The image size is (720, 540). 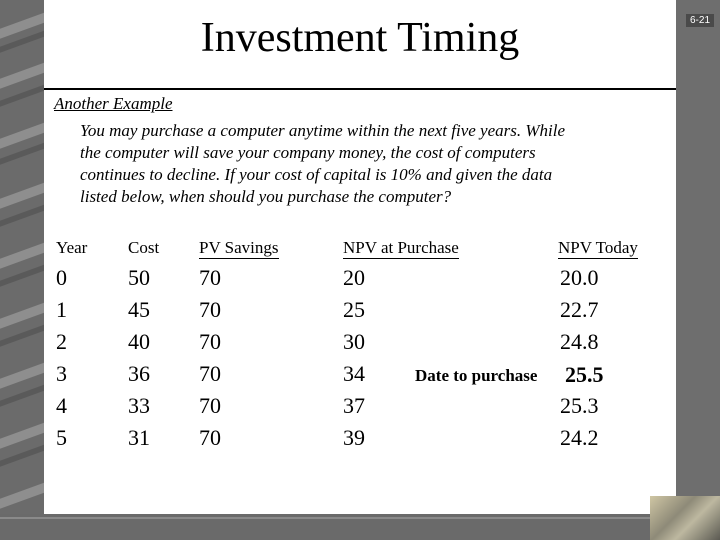 What do you see at coordinates (354, 277) in the screenshot?
I see `npv-purchase-cell: 20` at bounding box center [354, 277].